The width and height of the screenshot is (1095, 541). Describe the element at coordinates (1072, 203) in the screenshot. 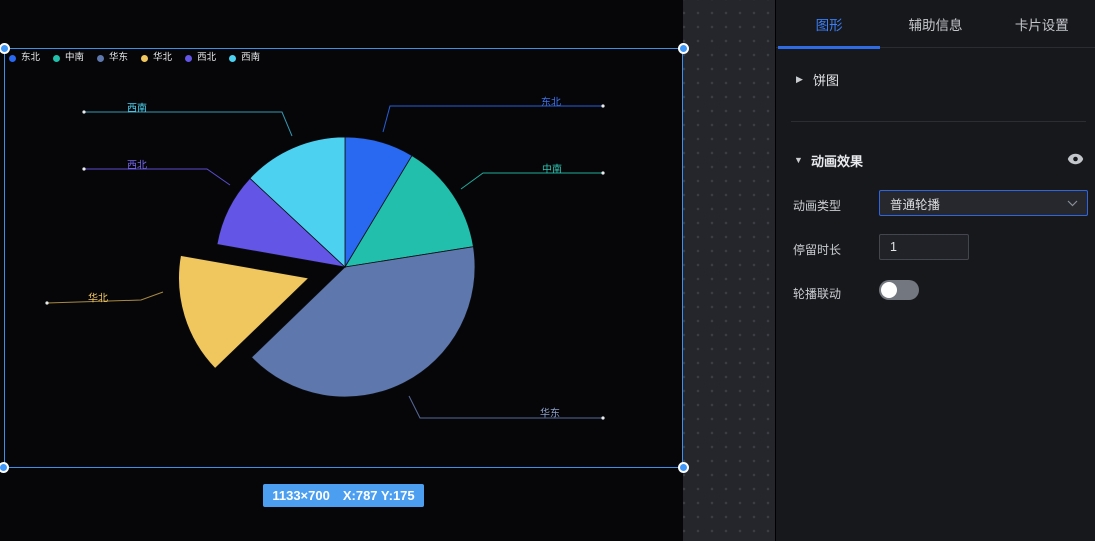

I see `chevron-down-icon` at that location.